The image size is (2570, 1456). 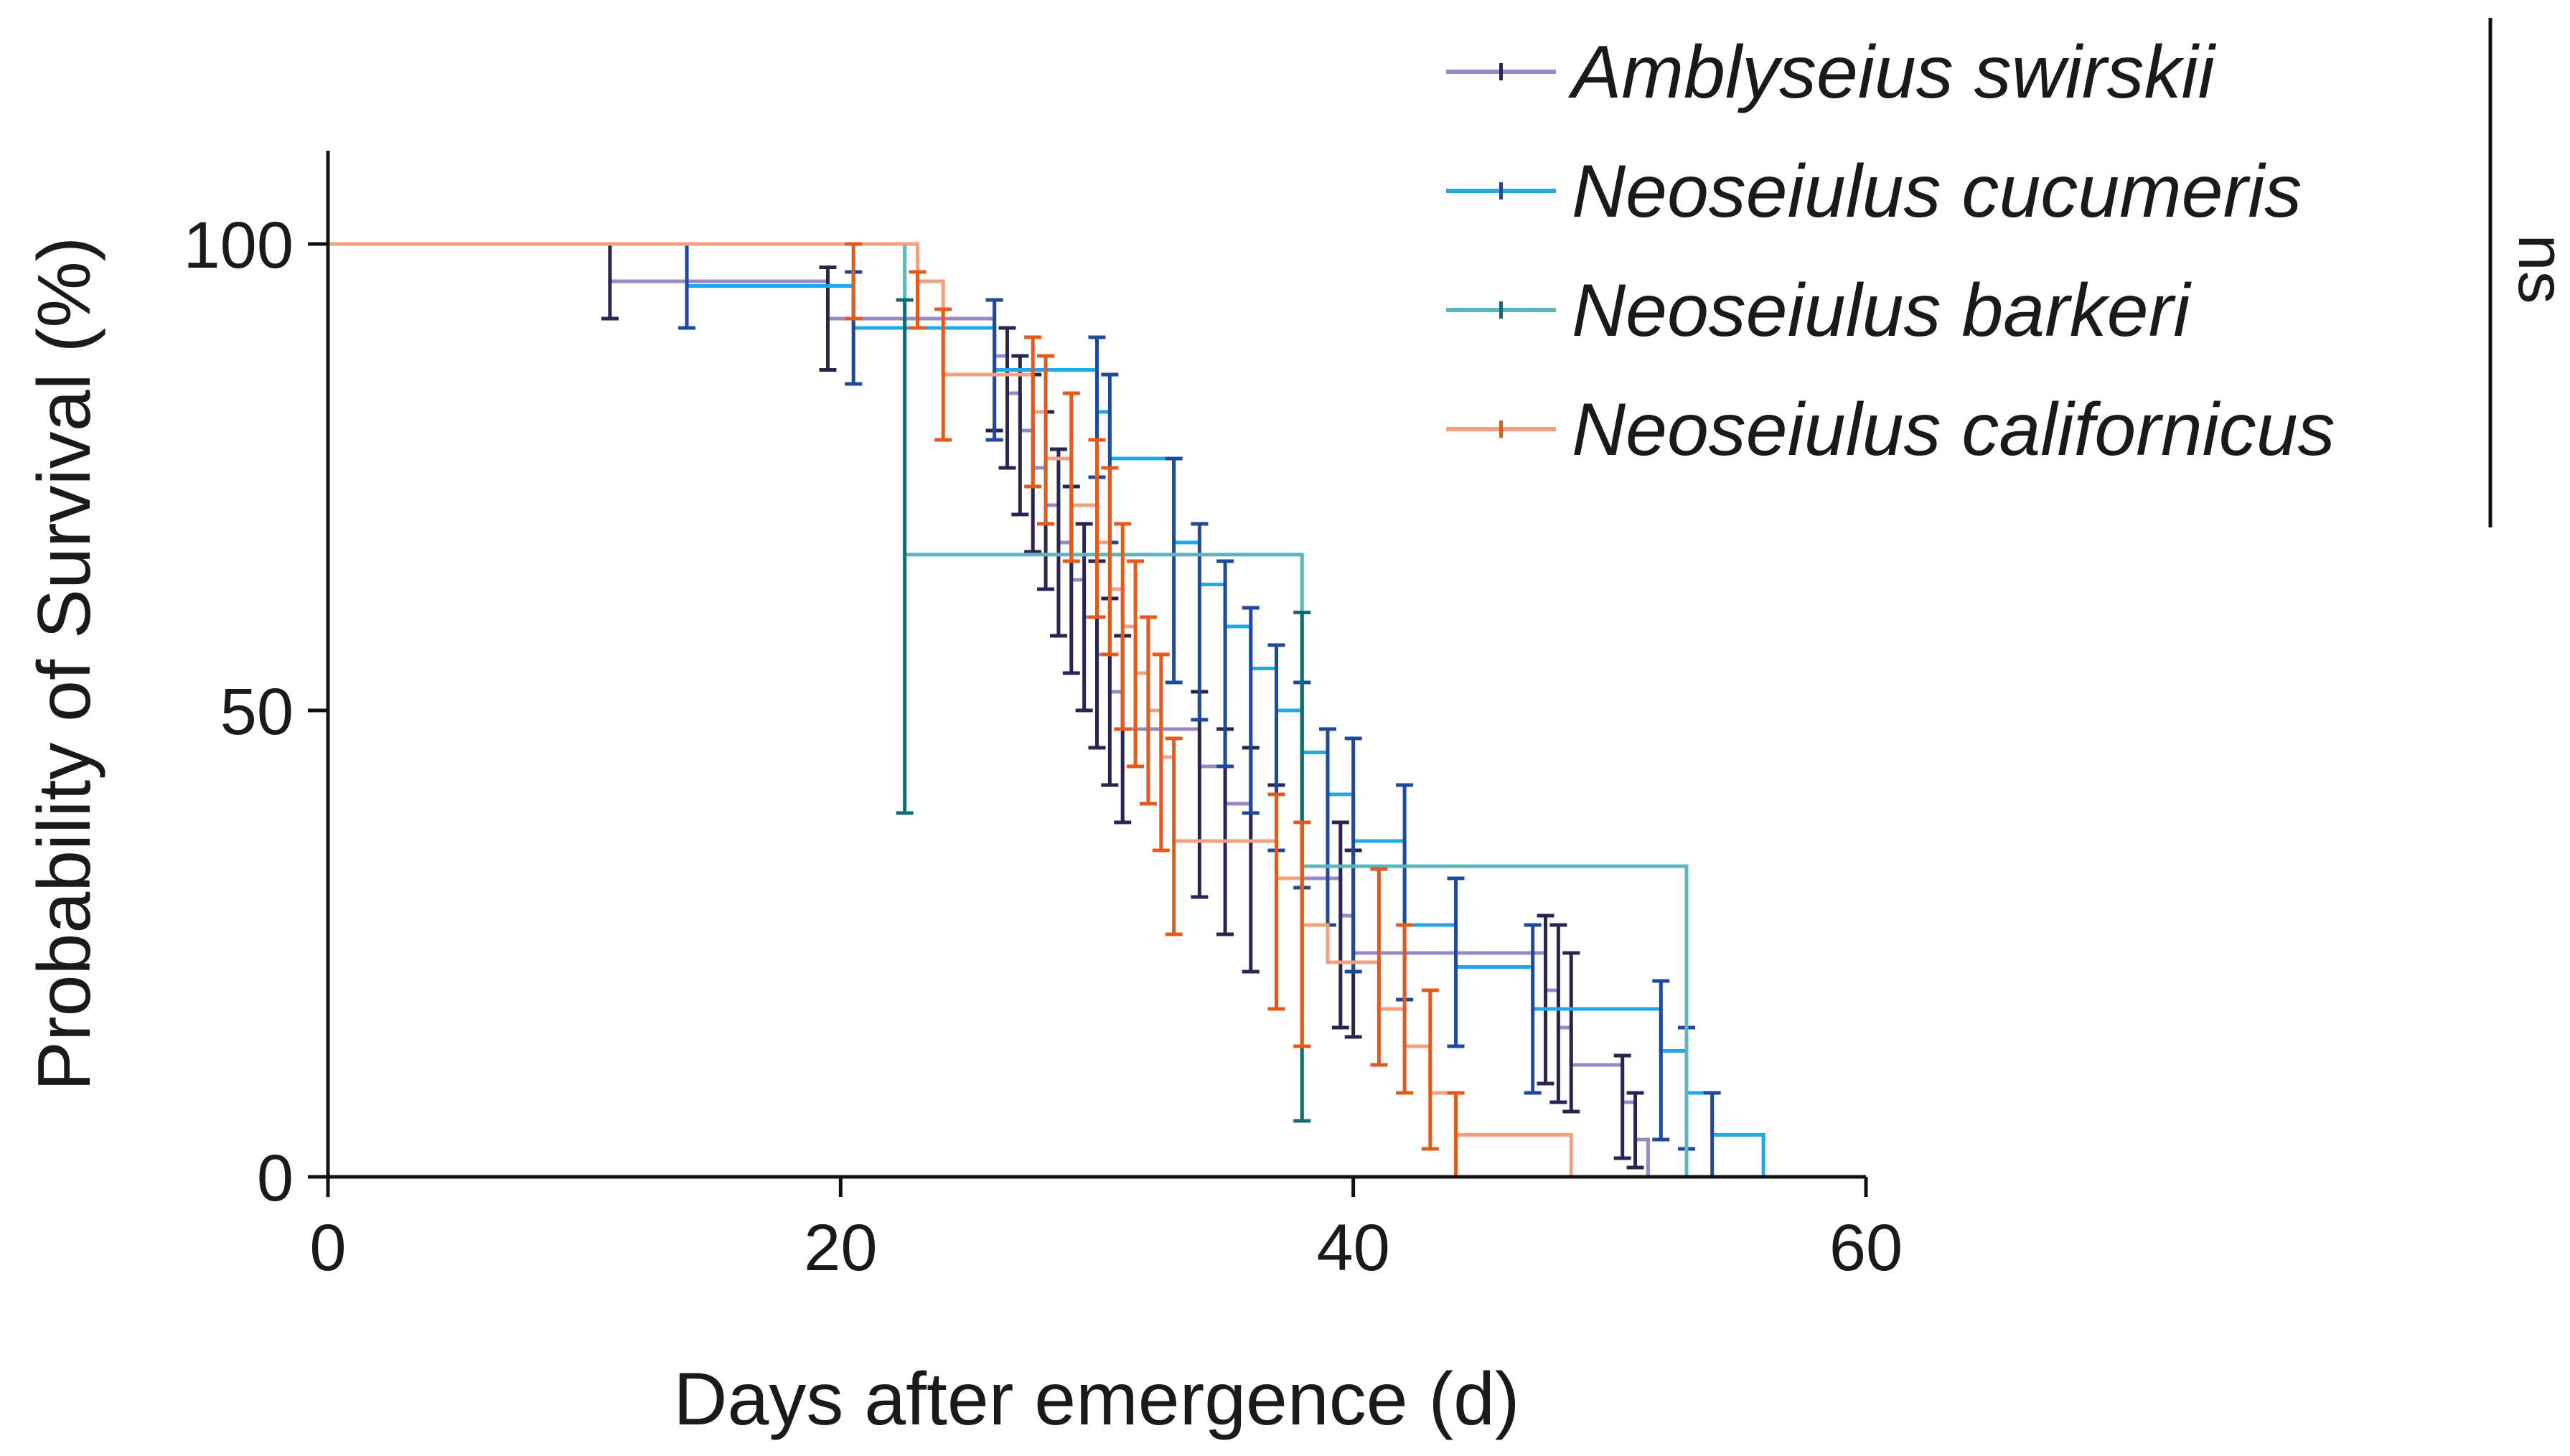 I want to click on legend-item: Amblyseius swirskii, so click(x=1831, y=72).